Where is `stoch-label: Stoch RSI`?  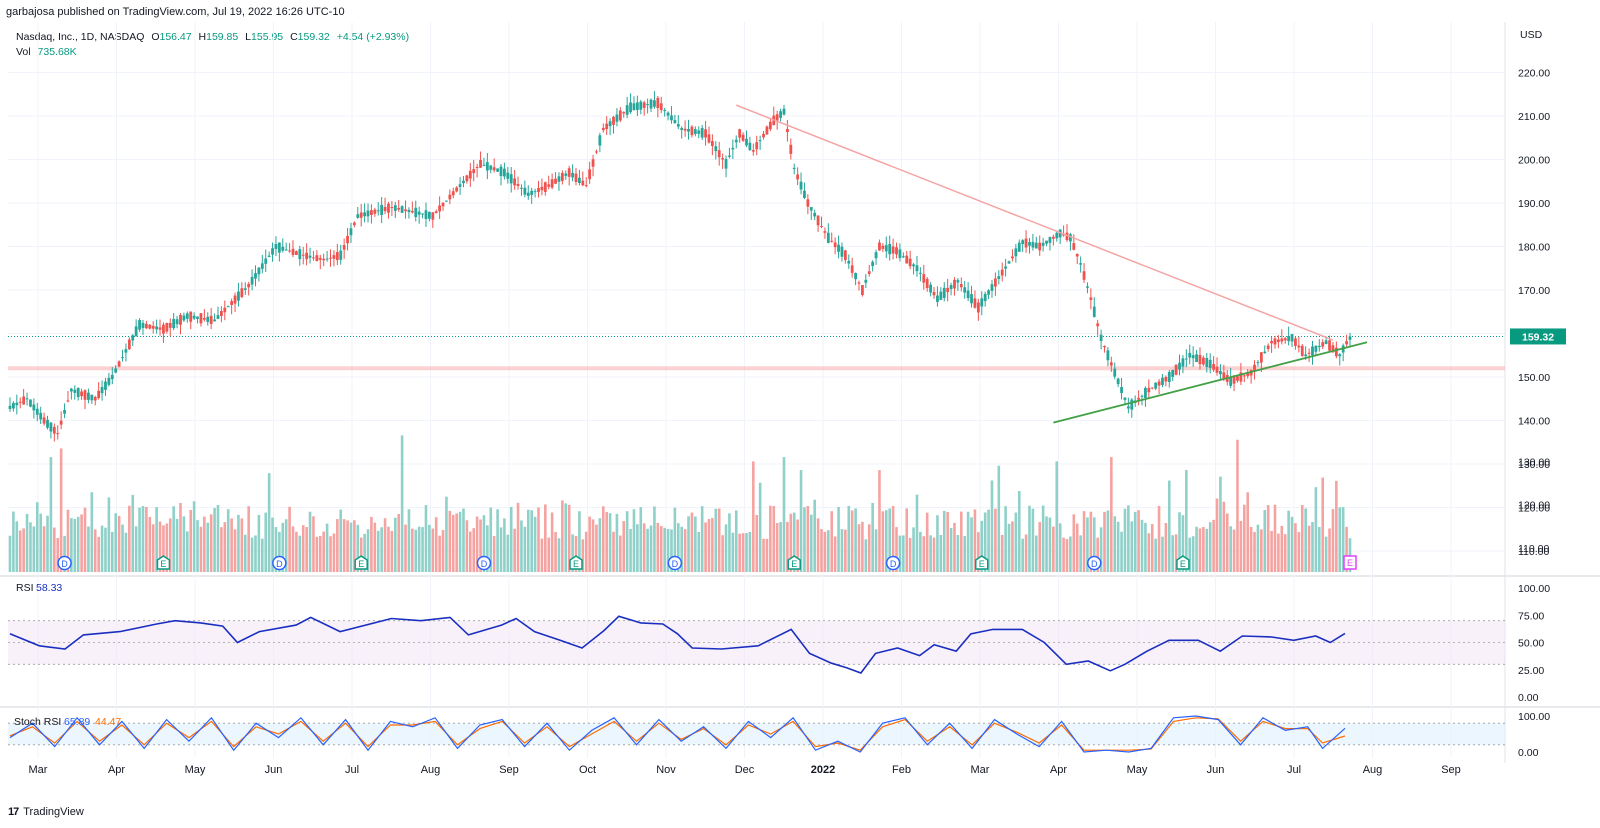 stoch-label: Stoch RSI is located at coordinates (37, 722).